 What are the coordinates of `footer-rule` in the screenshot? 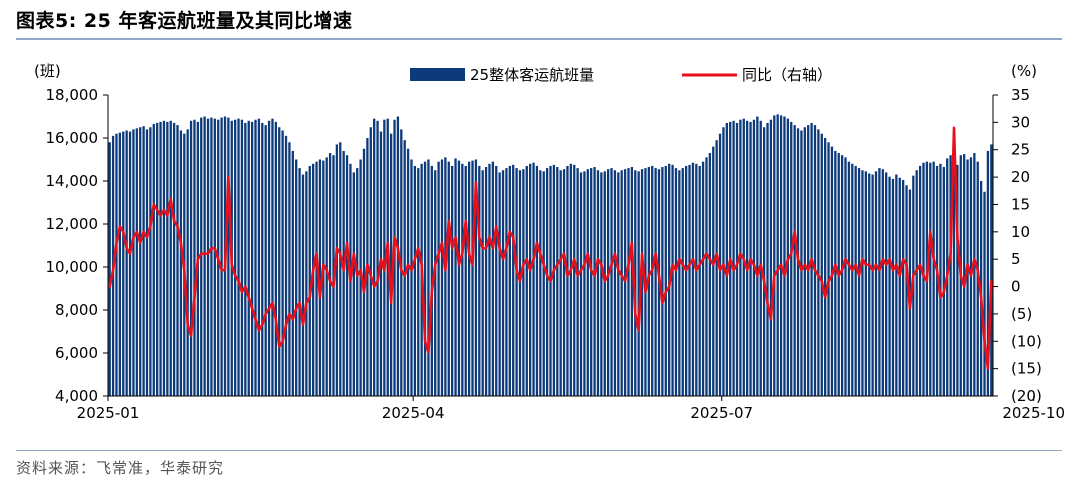 It's located at (539, 450).